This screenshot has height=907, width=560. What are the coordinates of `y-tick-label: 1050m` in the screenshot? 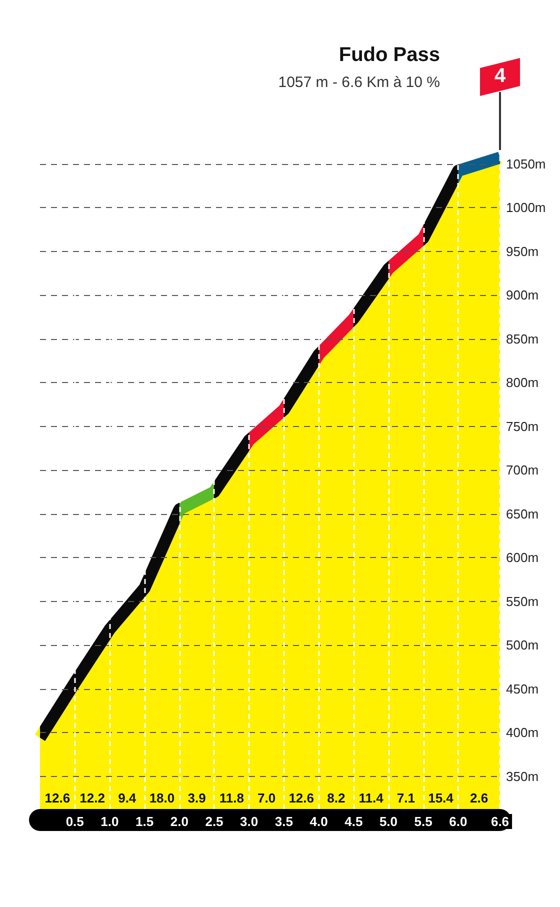 It's located at (526, 164).